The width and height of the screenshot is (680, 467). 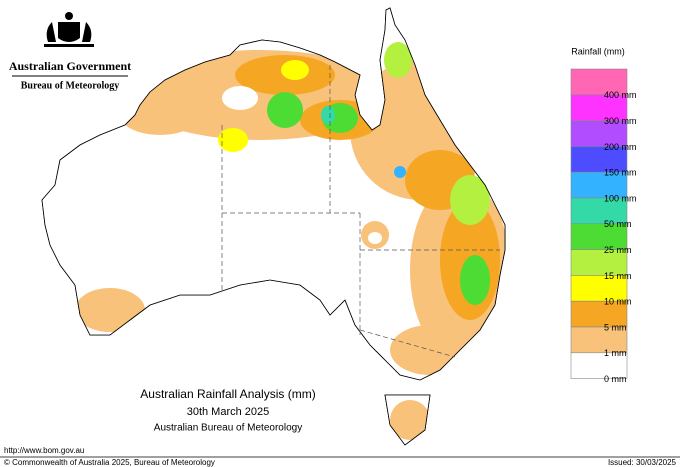 What do you see at coordinates (620, 173) in the screenshot?
I see `legend-label: 150 mm` at bounding box center [620, 173].